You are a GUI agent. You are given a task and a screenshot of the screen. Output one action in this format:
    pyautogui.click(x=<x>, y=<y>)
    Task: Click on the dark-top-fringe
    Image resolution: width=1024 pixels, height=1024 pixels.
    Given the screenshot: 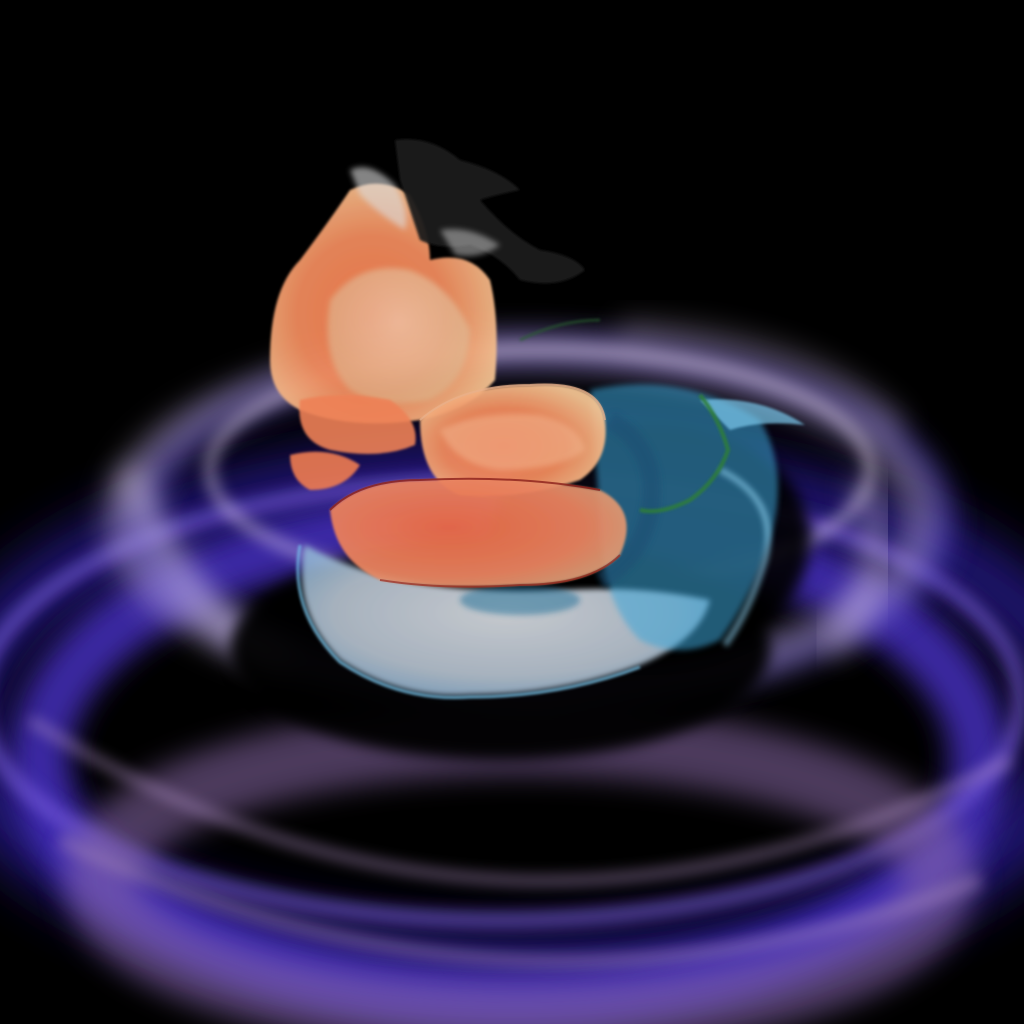 What is the action you would take?
    pyautogui.click(x=467, y=211)
    